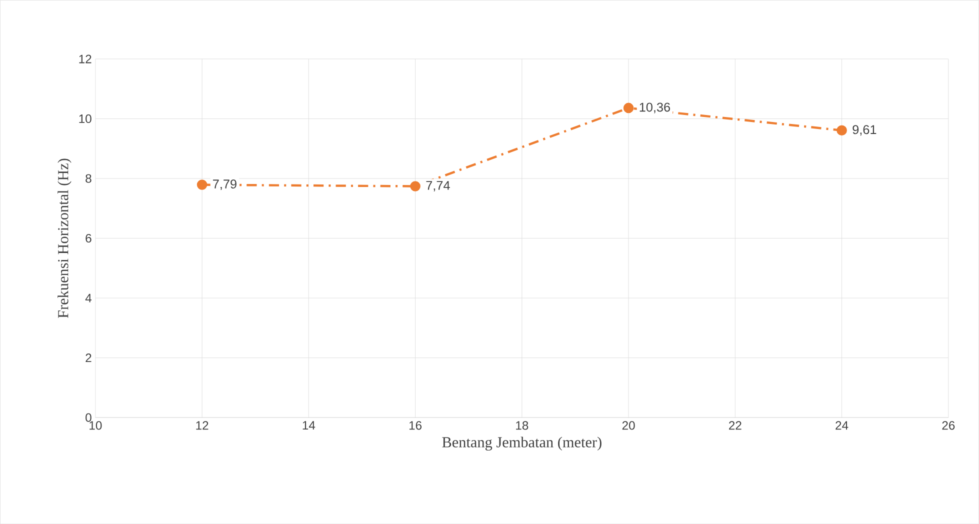  I want to click on x-tick-label: 24, so click(842, 425).